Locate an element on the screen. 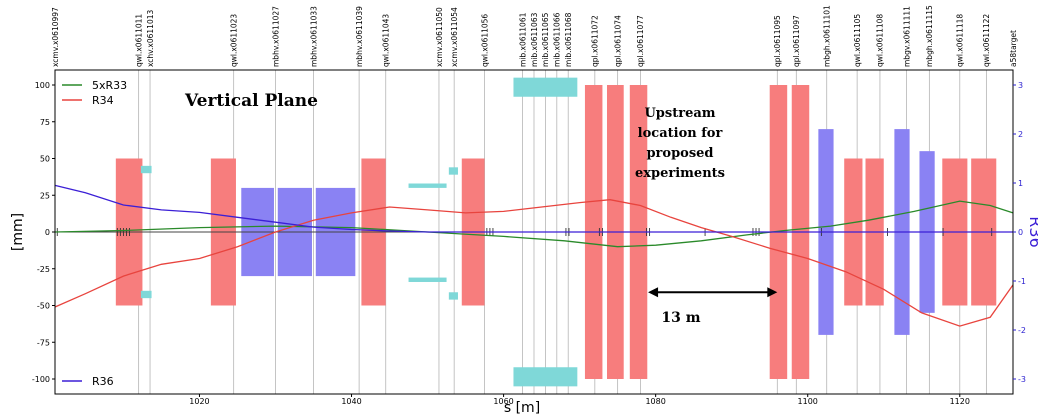  y-tick-label: 50 is located at coordinates (45, 159).